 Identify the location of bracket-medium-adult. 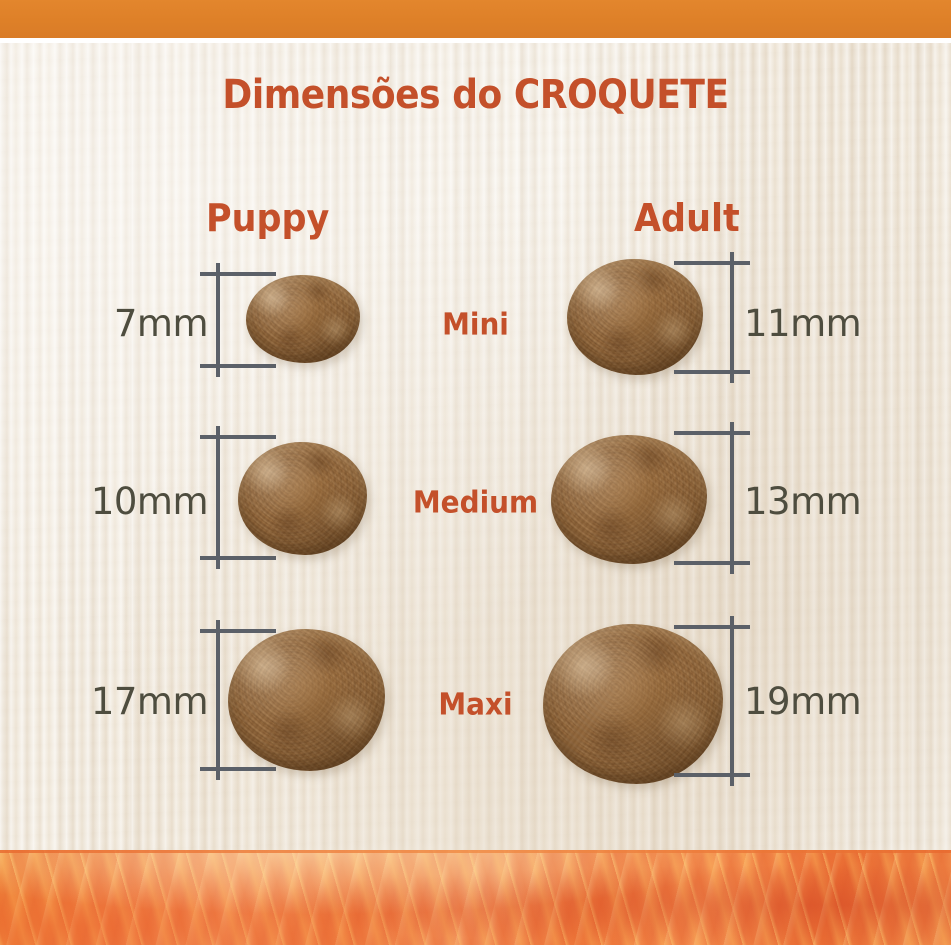
(711, 498).